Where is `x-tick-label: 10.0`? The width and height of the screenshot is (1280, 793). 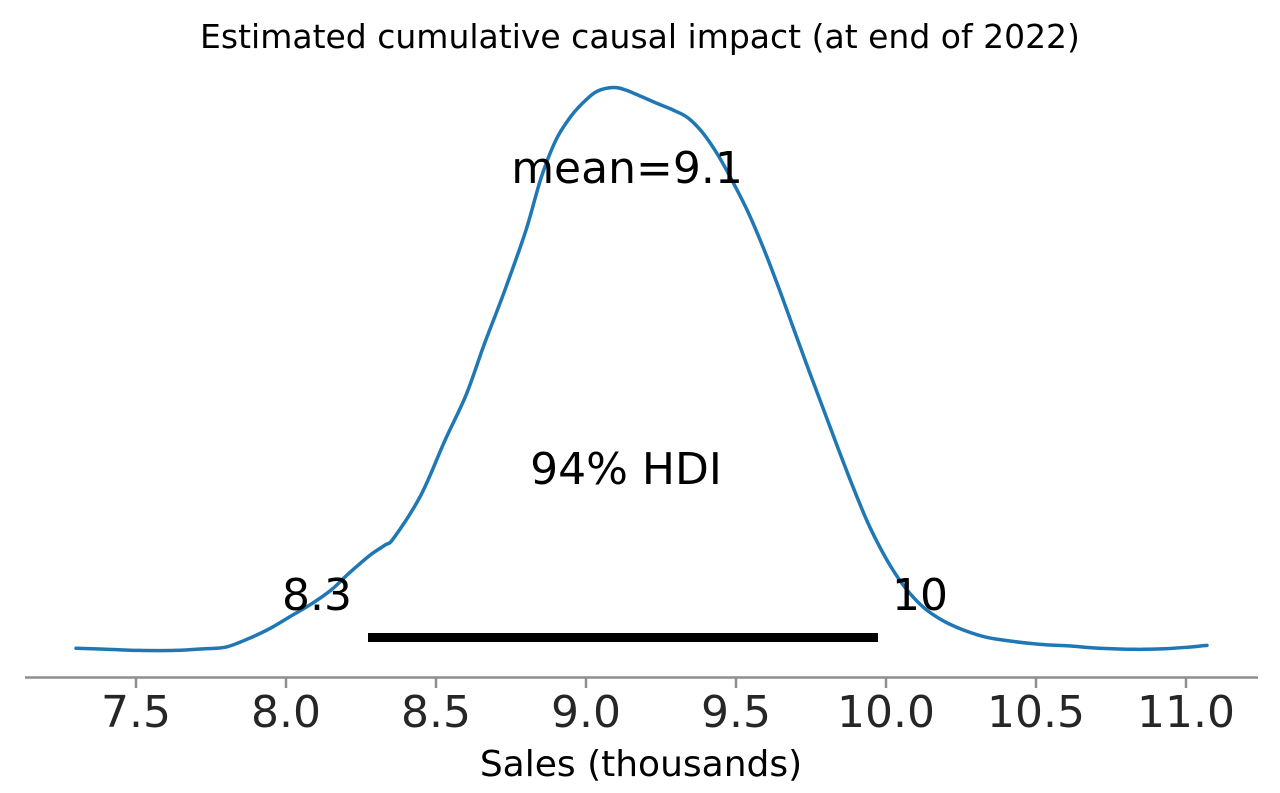 x-tick-label: 10.0 is located at coordinates (886, 712).